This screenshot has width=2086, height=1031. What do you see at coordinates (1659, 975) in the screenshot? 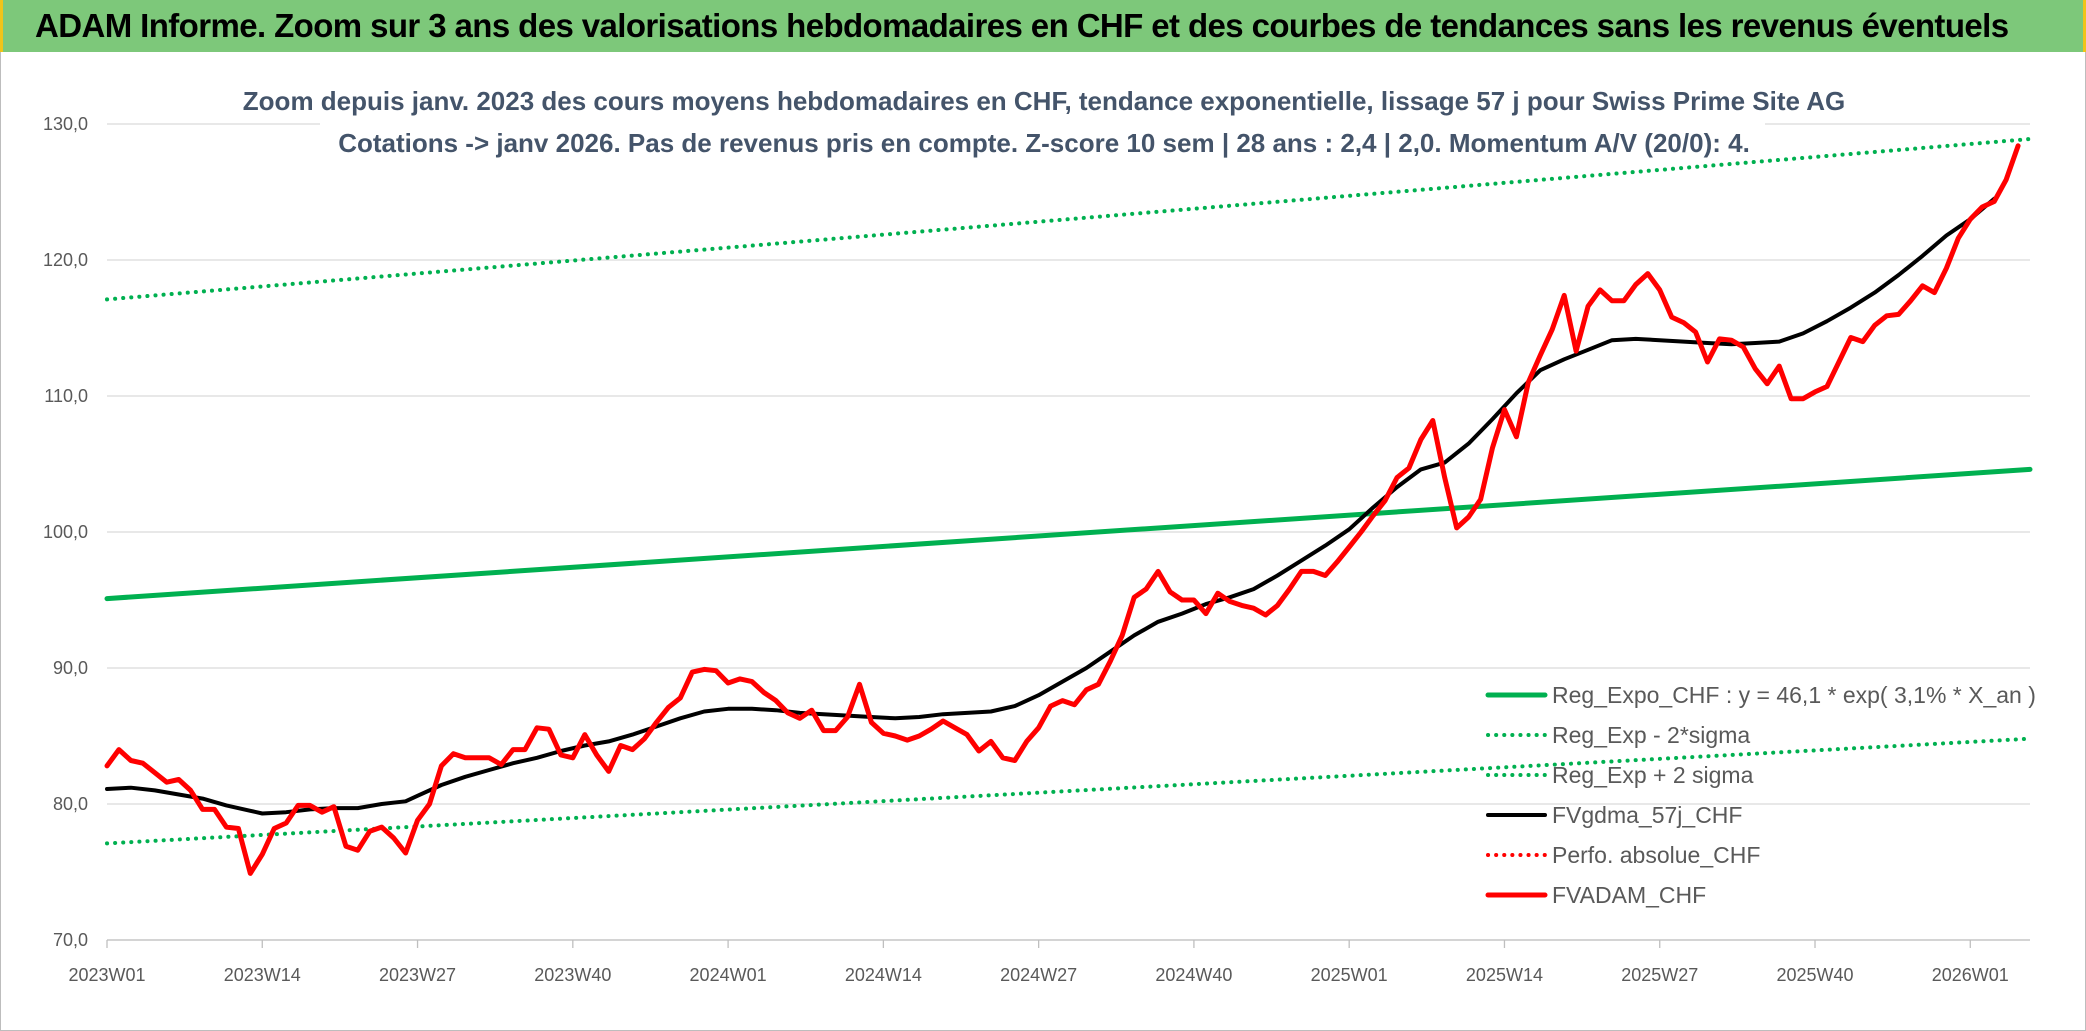
I see `x-tick-label: 2025W27` at bounding box center [1659, 975].